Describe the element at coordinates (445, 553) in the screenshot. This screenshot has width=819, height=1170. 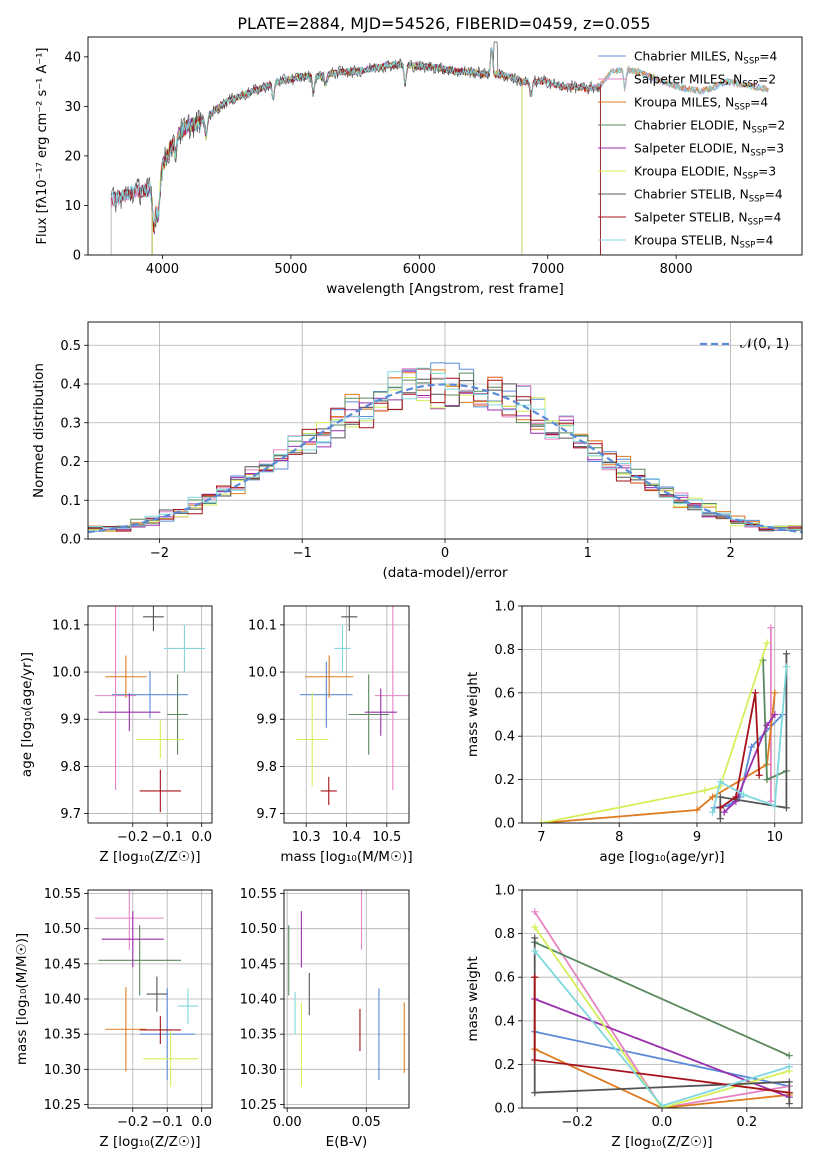
I see `x-tick-label: 0` at that location.